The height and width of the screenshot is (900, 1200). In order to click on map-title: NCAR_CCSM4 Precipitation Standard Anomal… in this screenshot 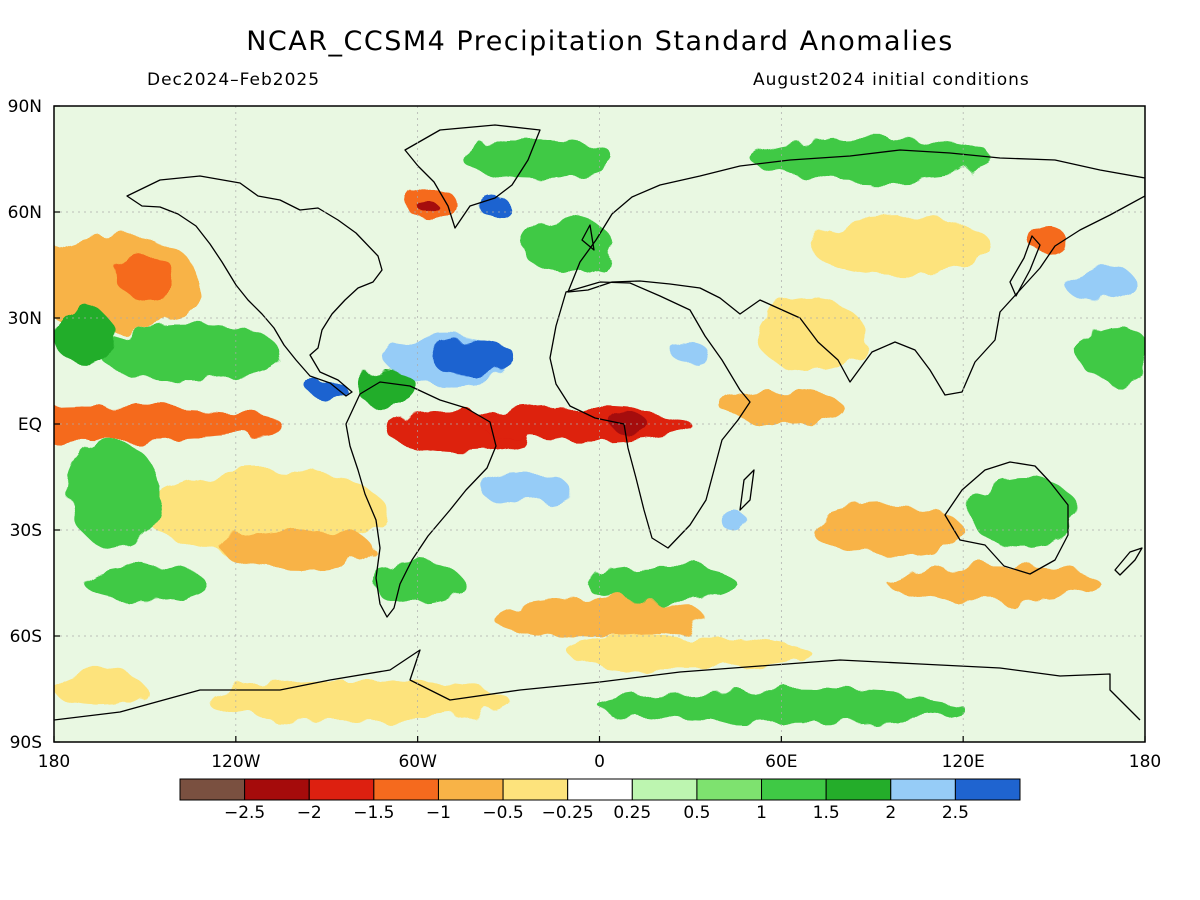, I will do `click(600, 41)`.